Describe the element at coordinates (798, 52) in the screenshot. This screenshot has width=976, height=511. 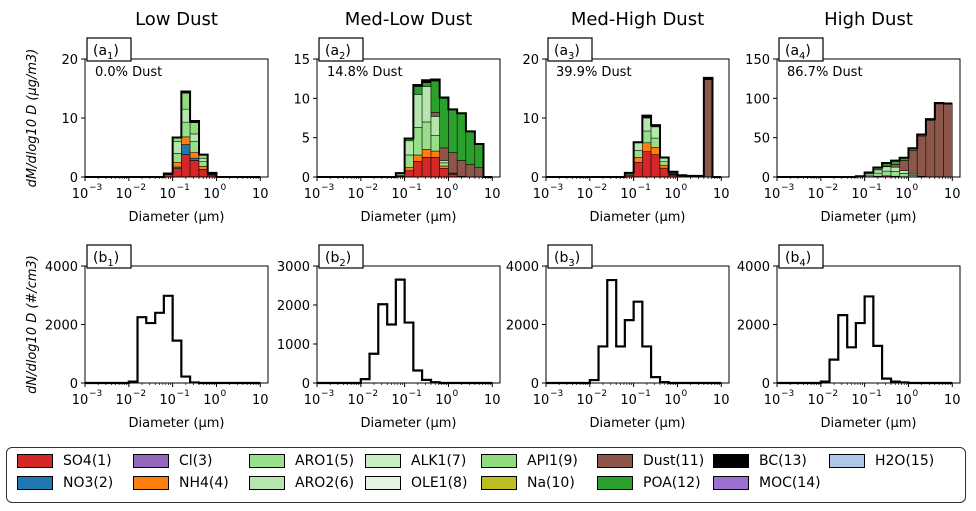
I see `panel-label: (a4)` at that location.